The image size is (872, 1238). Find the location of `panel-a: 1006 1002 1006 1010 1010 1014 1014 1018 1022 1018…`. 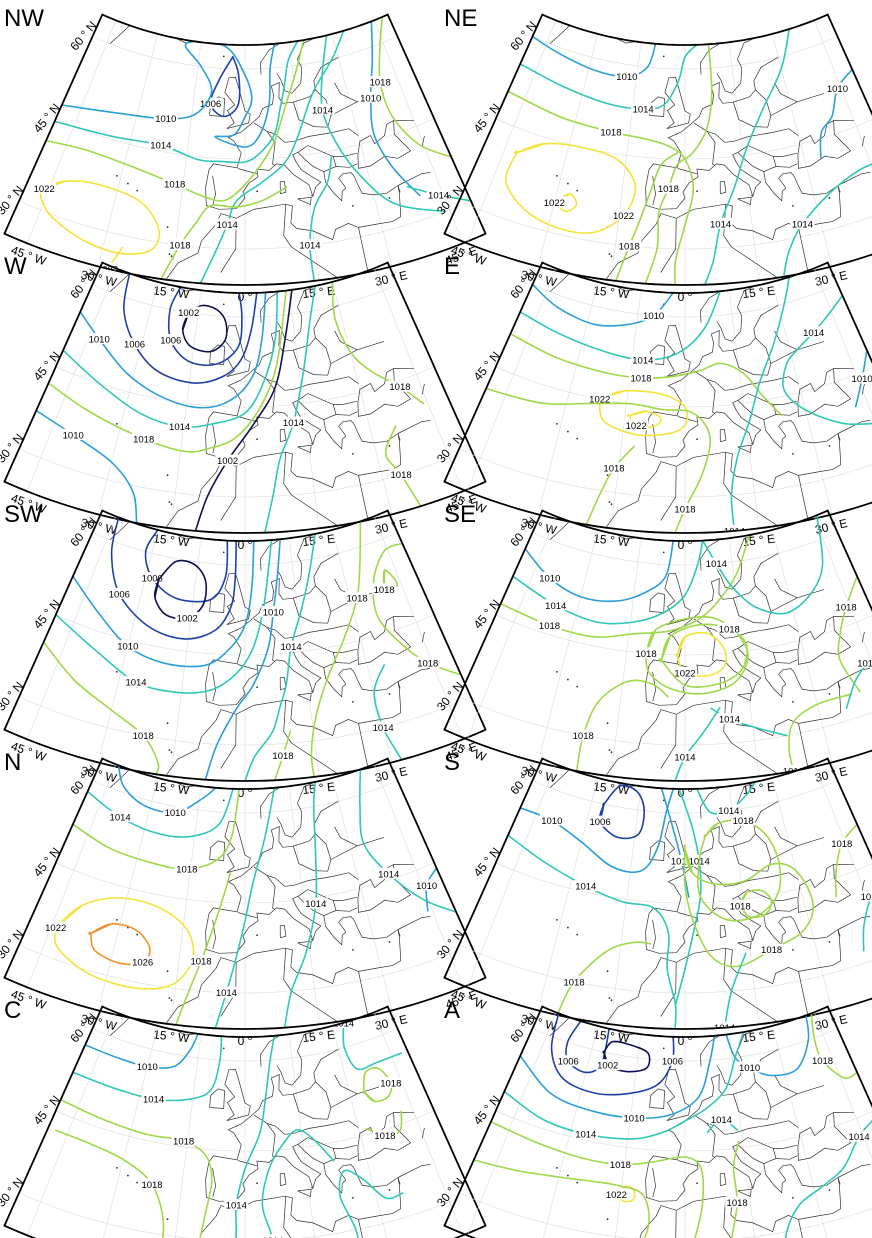

panel-a: 1006 1002 1006 1010 1010 1014 1014 1018 1022 1018… is located at coordinates (653, 1117).